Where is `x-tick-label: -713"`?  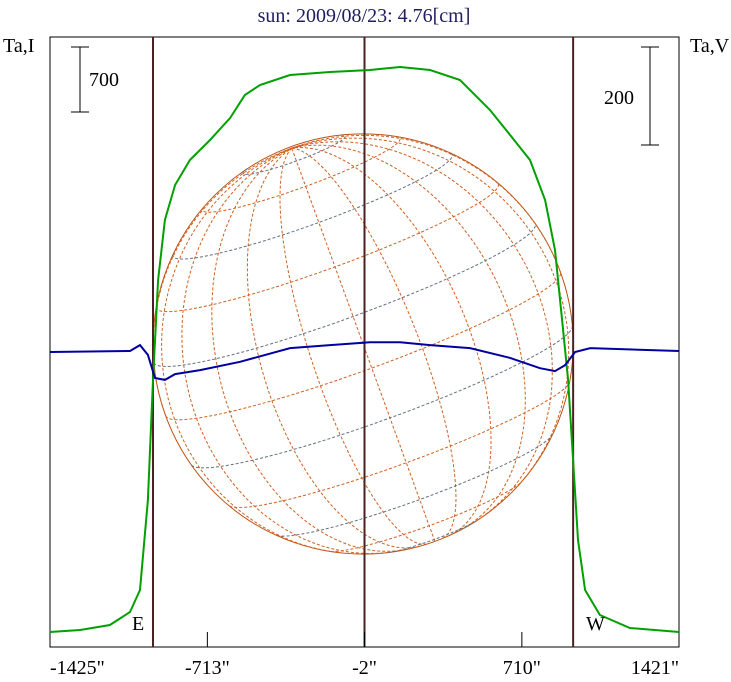
x-tick-label: -713" is located at coordinates (207, 668).